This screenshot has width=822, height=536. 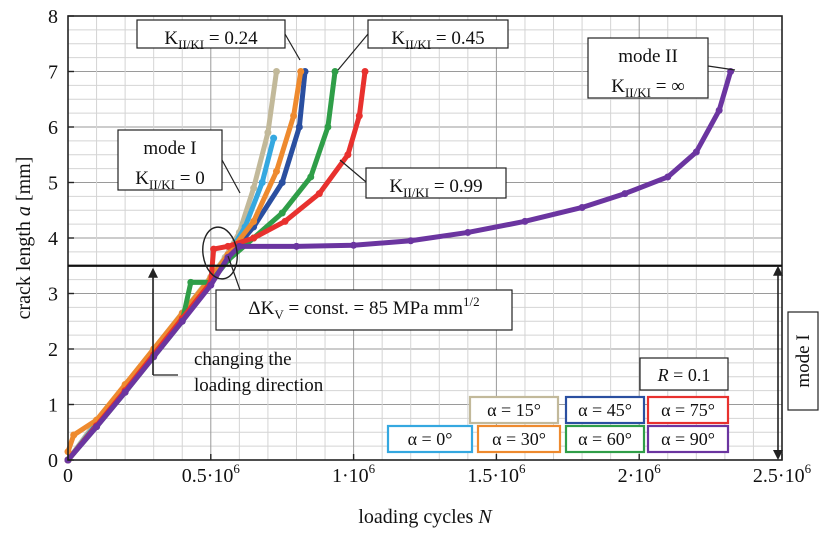 I want to click on x-tick-label: 1·10⁶, so click(x=354, y=474).